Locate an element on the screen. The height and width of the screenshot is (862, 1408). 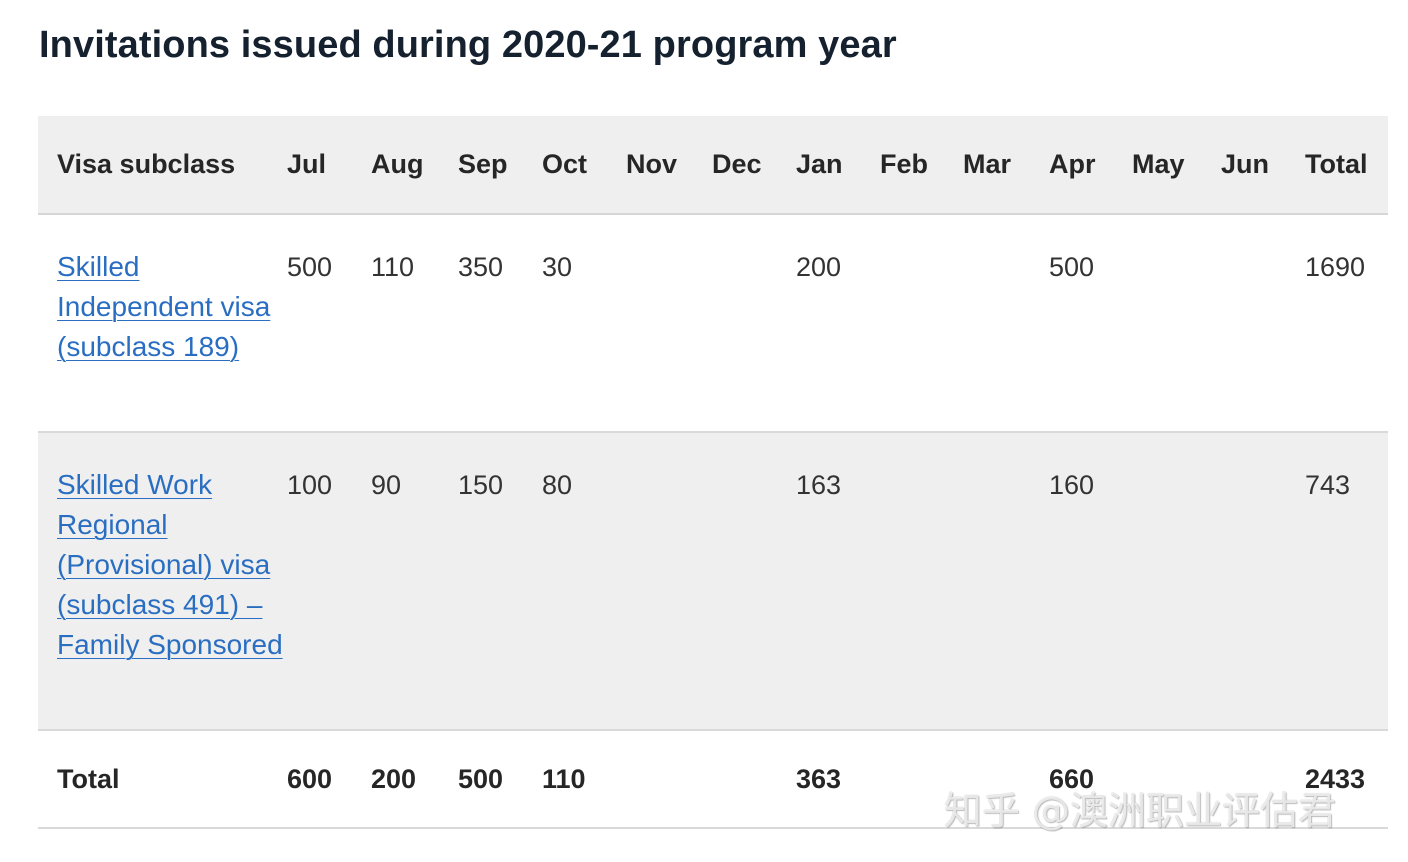
table-cell: 100 is located at coordinates (310, 485).